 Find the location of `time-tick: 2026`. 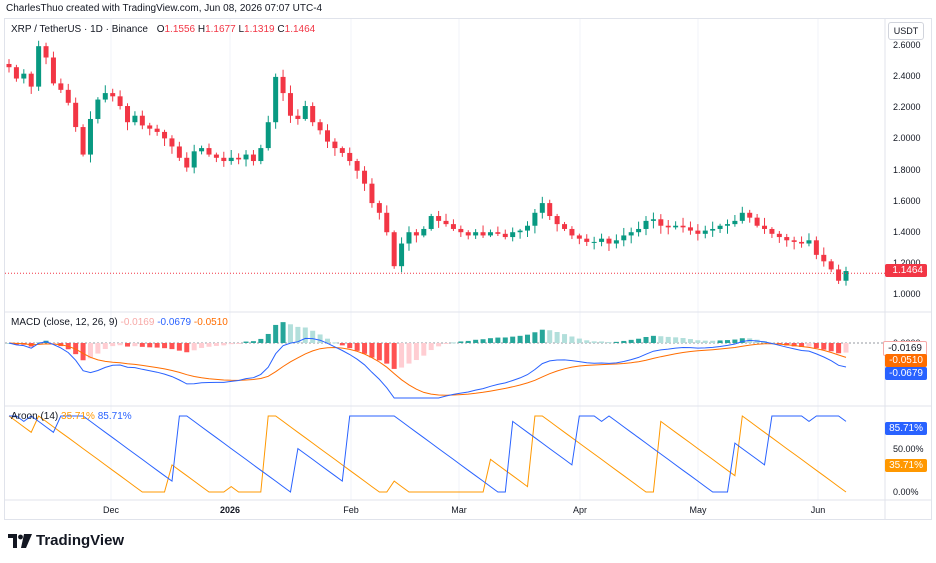

time-tick: 2026 is located at coordinates (230, 510).